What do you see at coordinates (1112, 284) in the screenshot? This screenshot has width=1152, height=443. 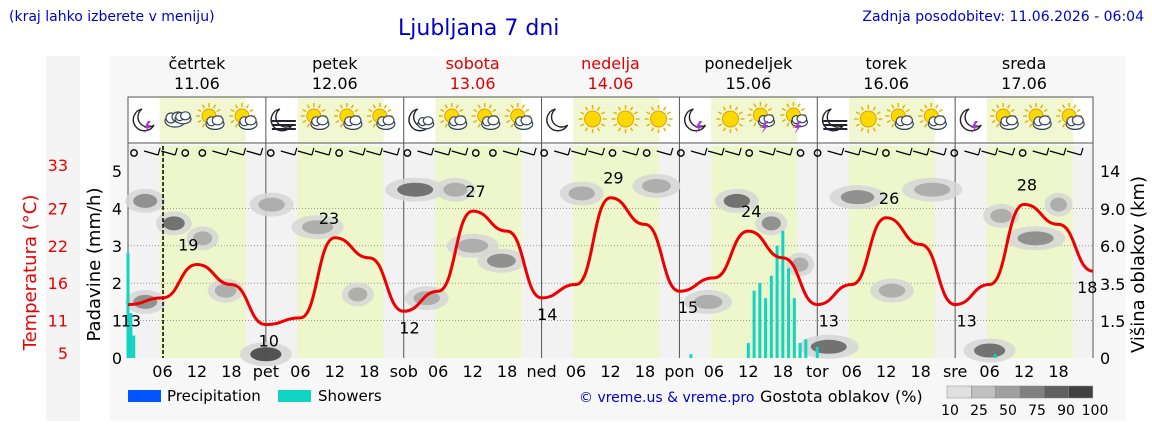 I see `cloud-height-tick: 3.5` at bounding box center [1112, 284].